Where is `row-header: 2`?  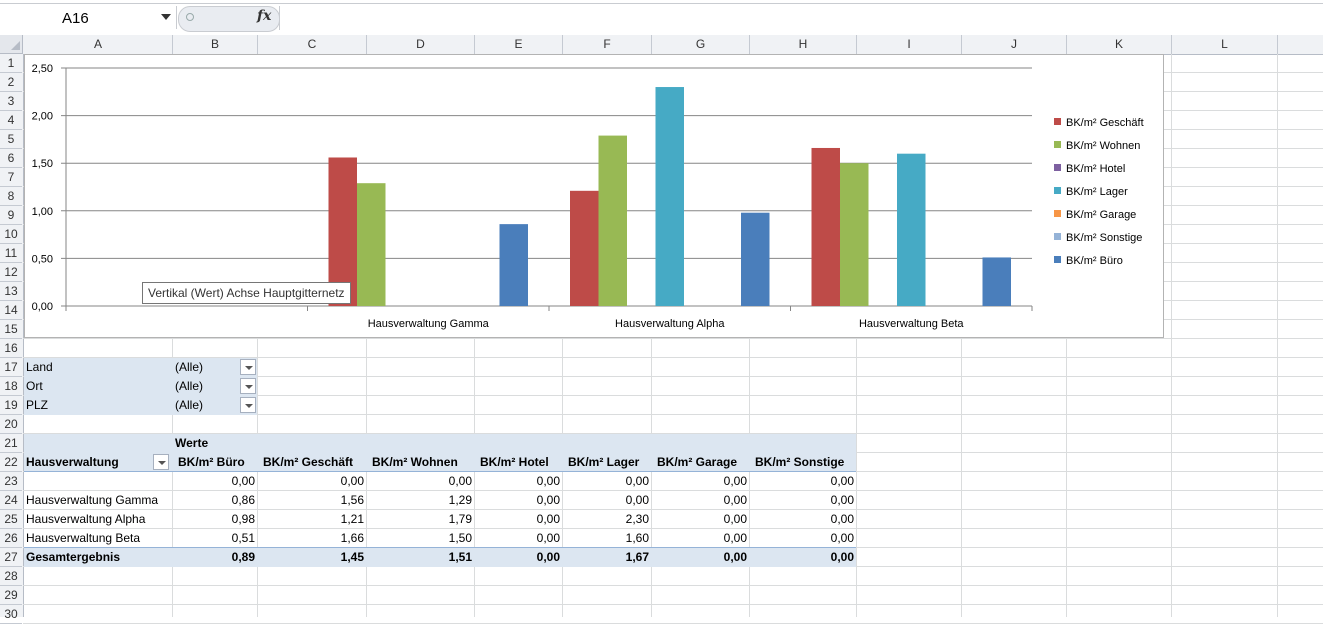 row-header: 2 is located at coordinates (11, 82).